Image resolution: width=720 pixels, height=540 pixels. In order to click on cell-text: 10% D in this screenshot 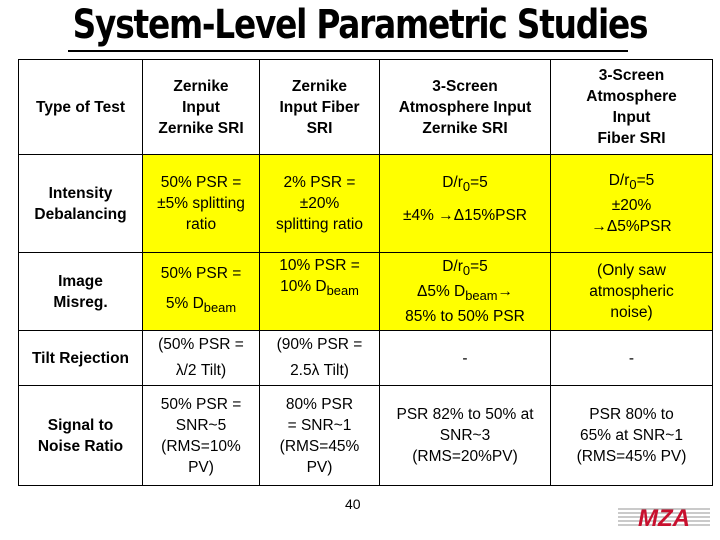, I will do `click(303, 286)`.